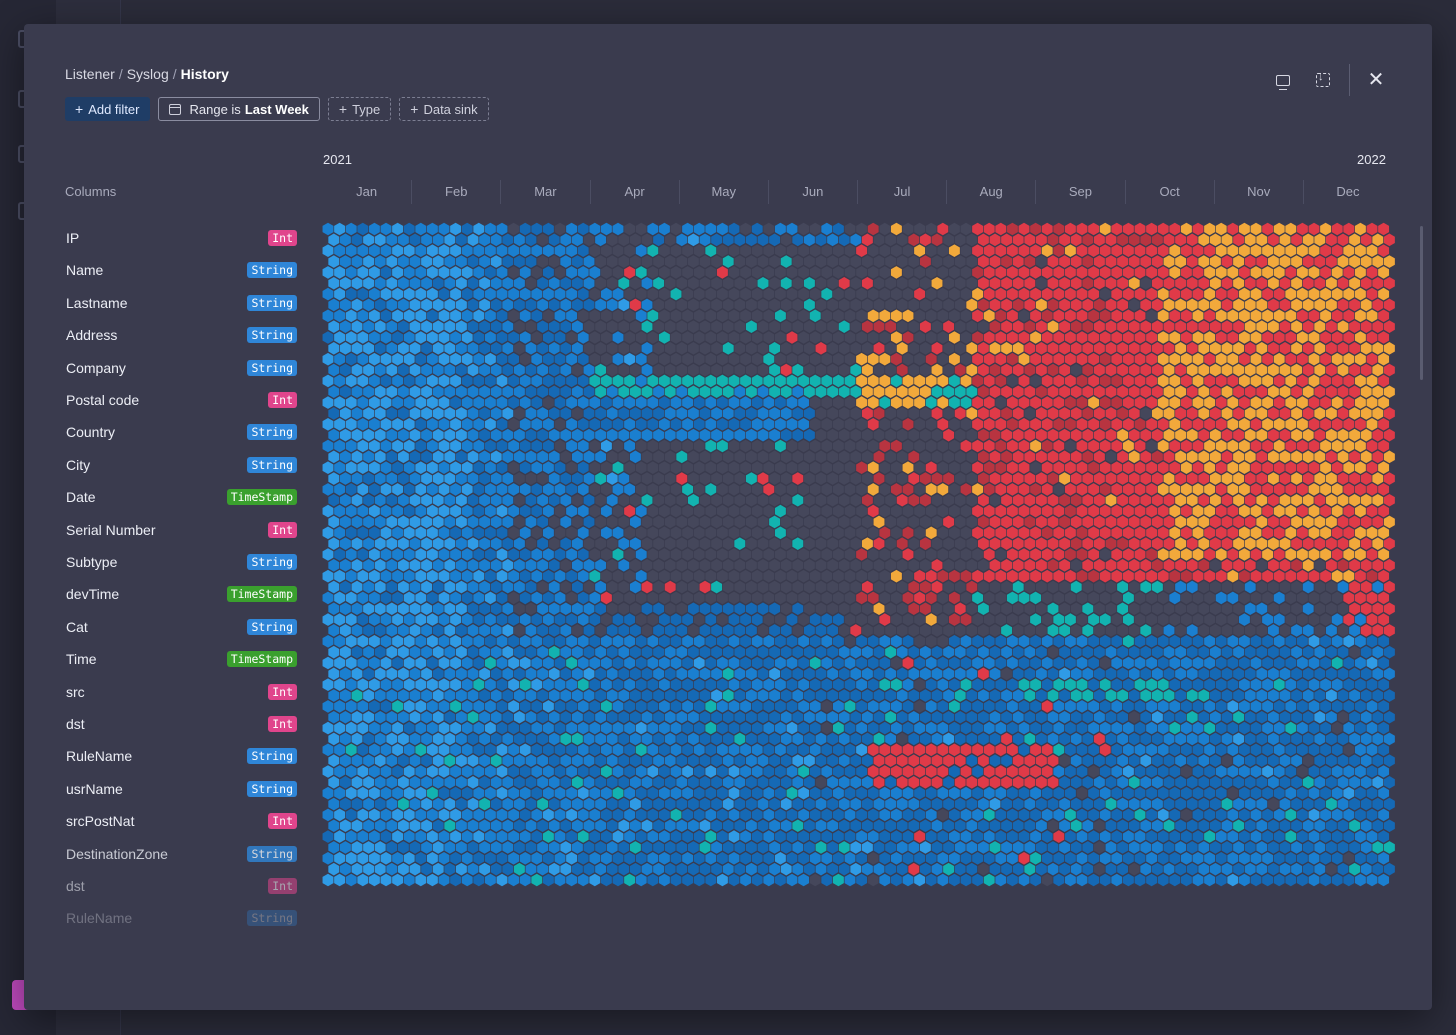 The width and height of the screenshot is (1456, 1035). What do you see at coordinates (181, 789) in the screenshot?
I see `column-row: usrName String` at bounding box center [181, 789].